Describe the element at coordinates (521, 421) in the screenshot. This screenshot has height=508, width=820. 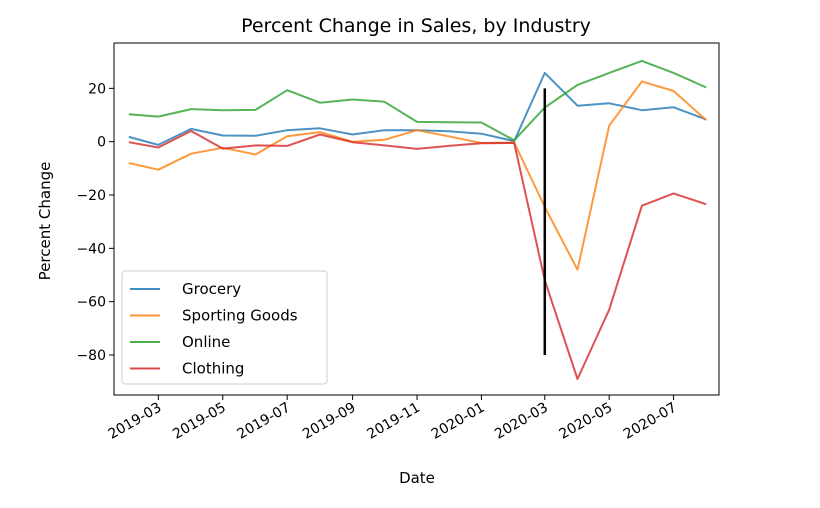
I see `x-tick-label: 2020-03` at that location.